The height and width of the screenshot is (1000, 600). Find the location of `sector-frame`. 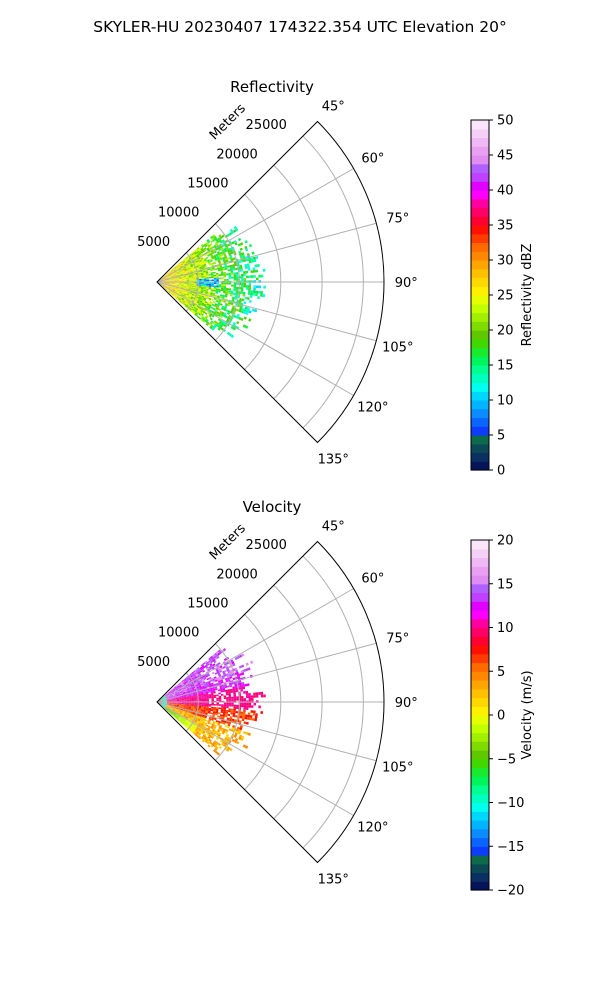

sector-frame is located at coordinates (270, 282).